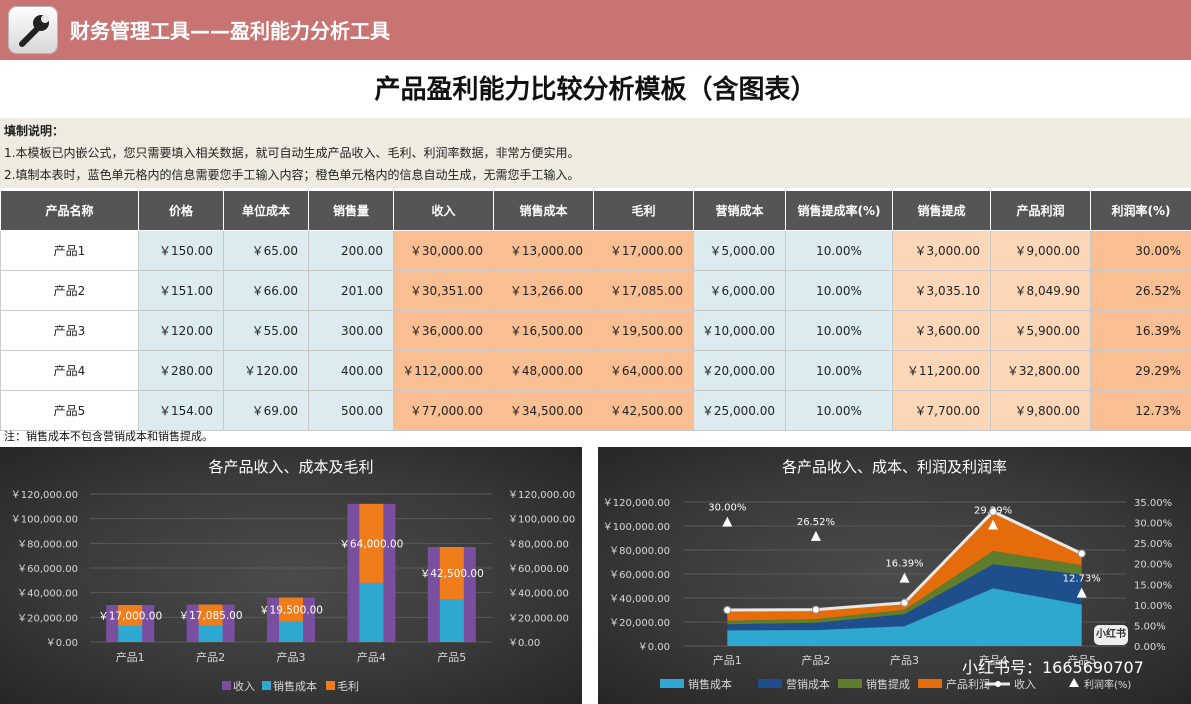  I want to click on column-header: 利润率(%), so click(1140, 210).